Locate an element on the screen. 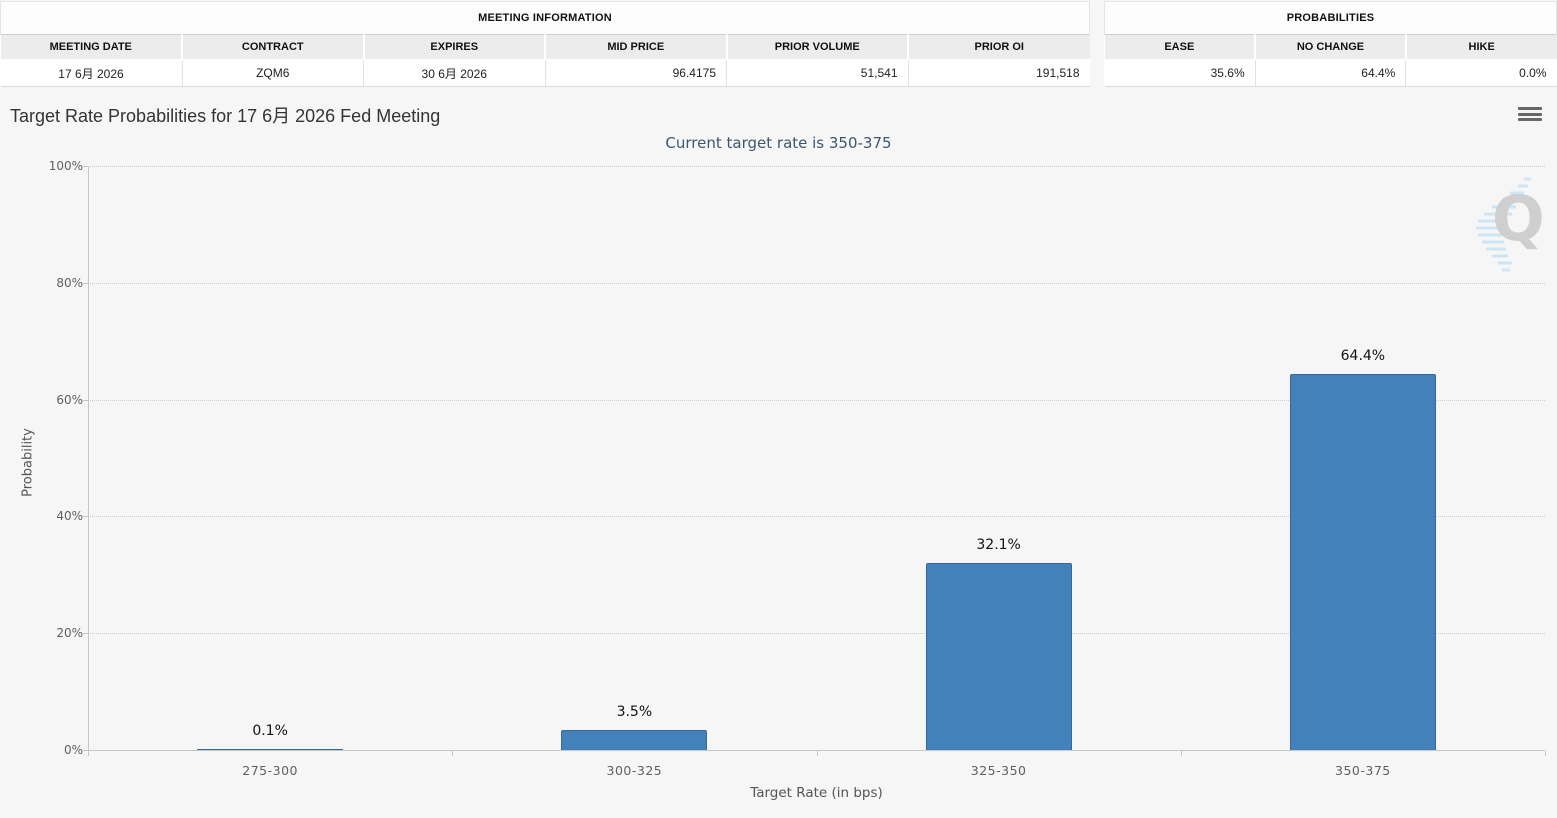  y-axis-tick-label: 60% is located at coordinates (69, 399).